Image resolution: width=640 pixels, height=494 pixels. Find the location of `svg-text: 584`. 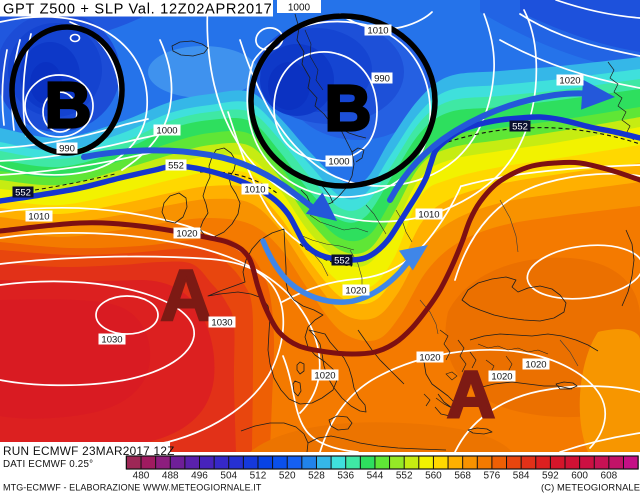

svg-text: 584 is located at coordinates (521, 476).